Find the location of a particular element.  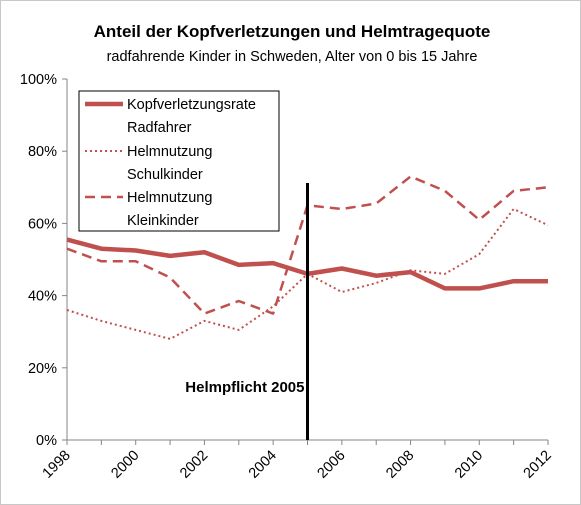

legend-box is located at coordinates (179, 161).